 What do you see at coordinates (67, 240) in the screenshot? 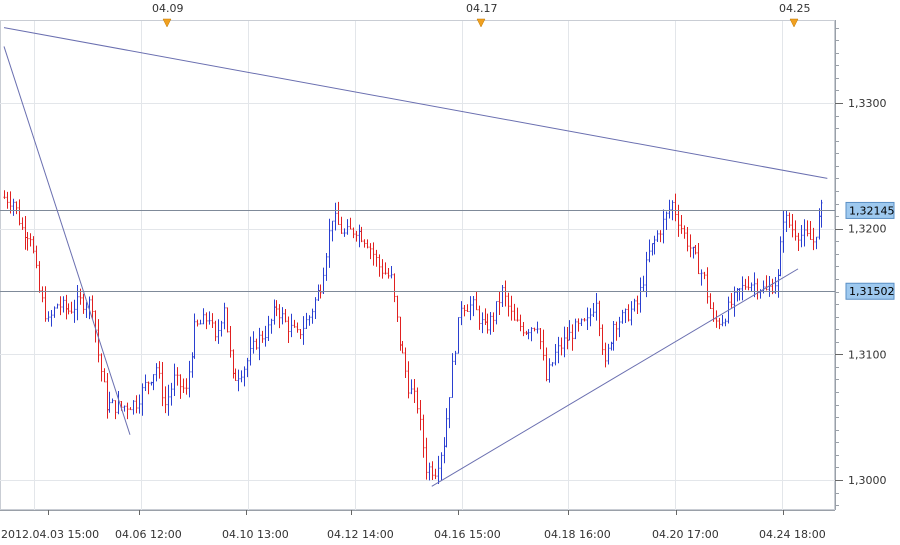
I see `trendline-steep-down` at bounding box center [67, 240].